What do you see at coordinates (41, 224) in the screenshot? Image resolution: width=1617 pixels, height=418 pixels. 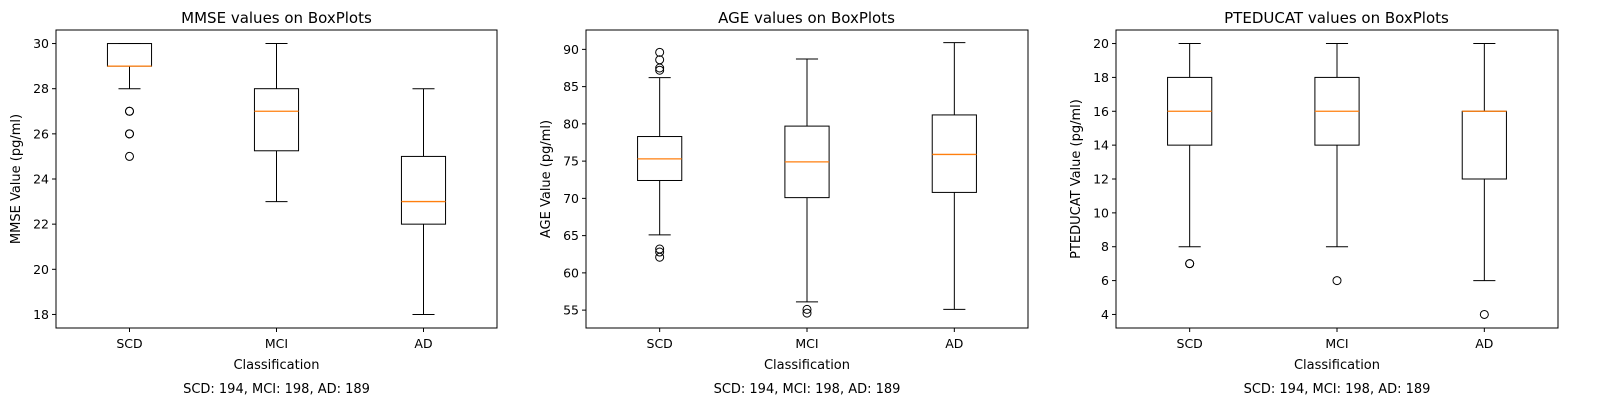 I see `y-tick-label: 22` at bounding box center [41, 224].